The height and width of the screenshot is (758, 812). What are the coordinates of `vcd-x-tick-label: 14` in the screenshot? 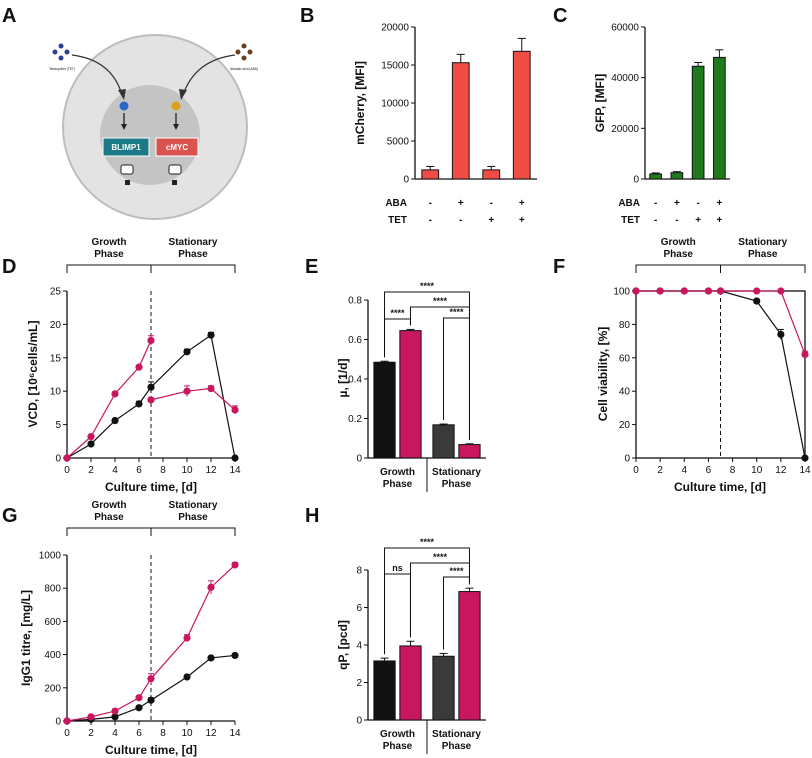 It's located at (235, 470).